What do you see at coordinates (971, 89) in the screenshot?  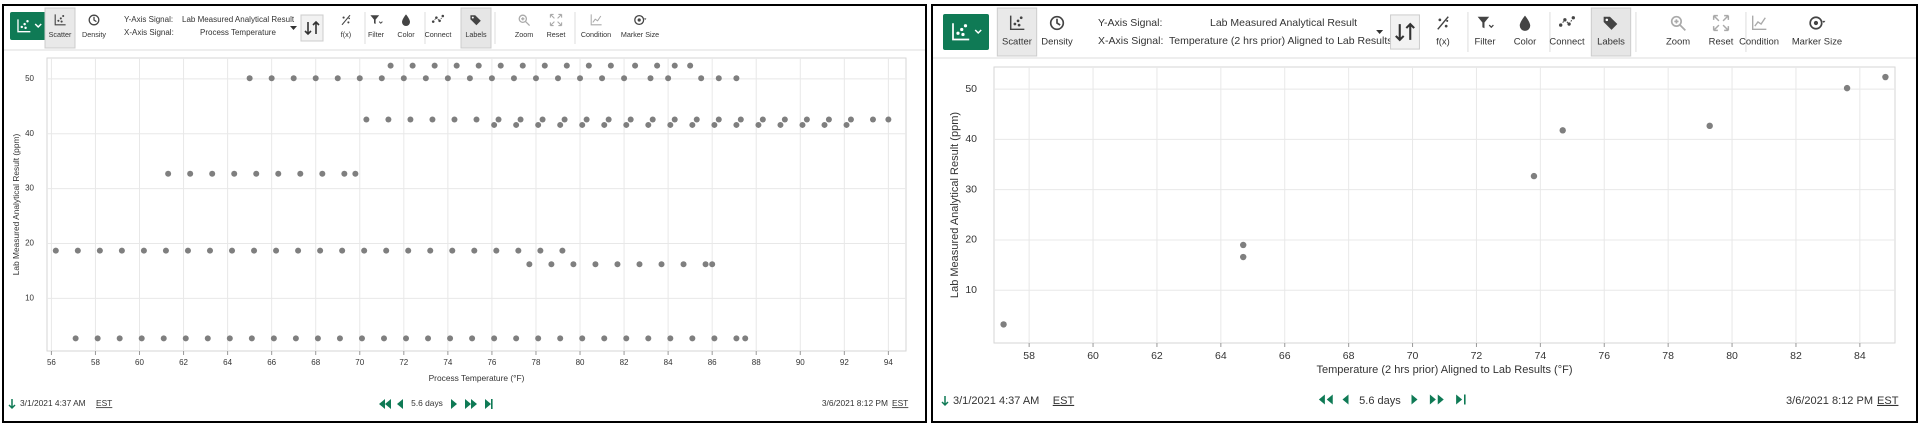 I see `y-tick-label: 50` at bounding box center [971, 89].